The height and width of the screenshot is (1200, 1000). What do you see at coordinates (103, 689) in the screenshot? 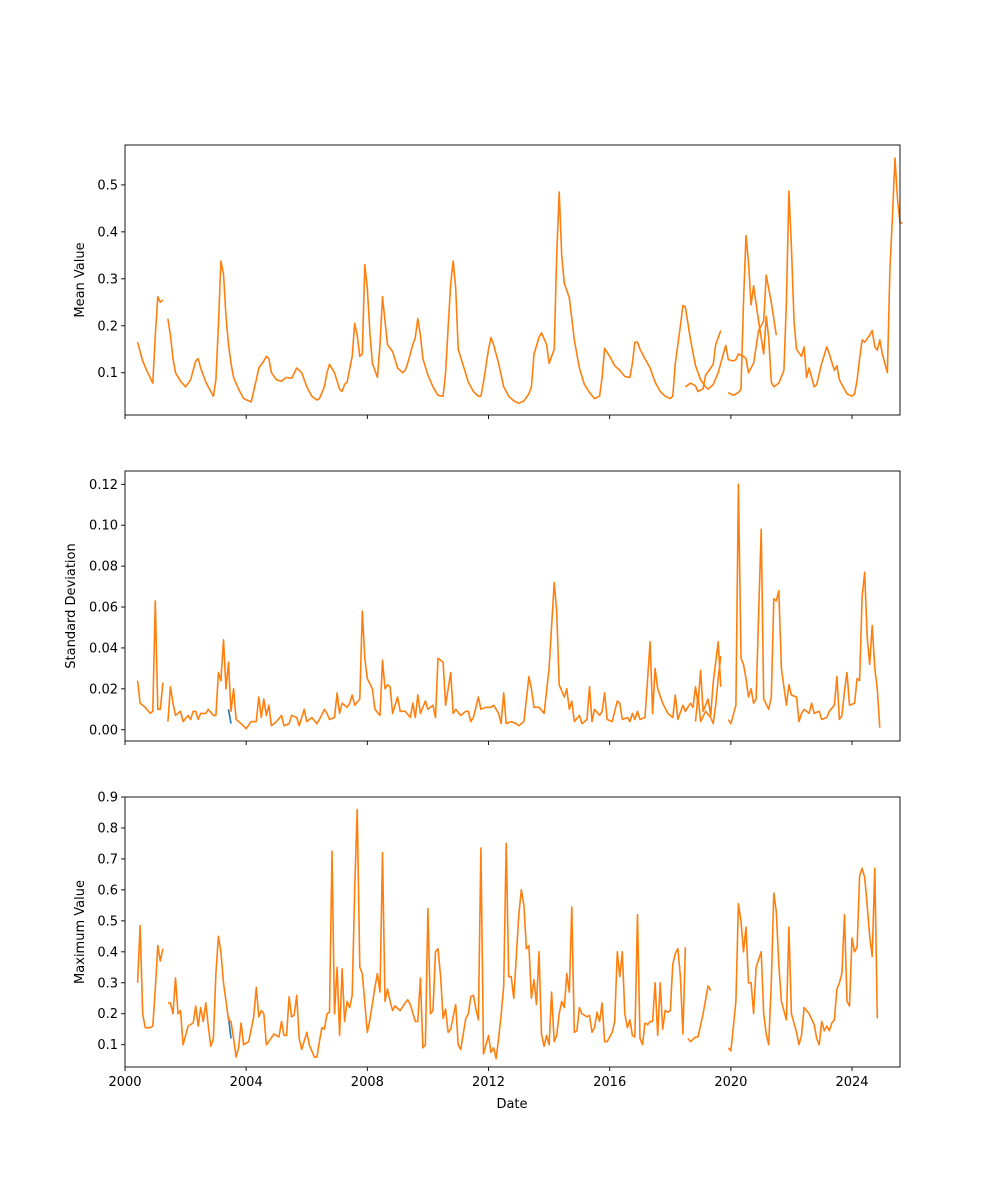
I see `y-tick-label: 0.02` at bounding box center [103, 689].